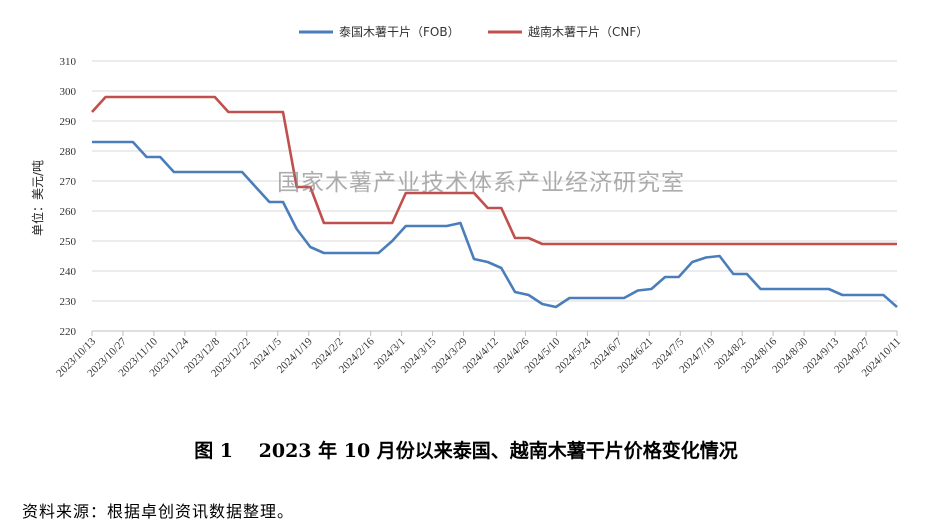  I want to click on figure-caption: 图 1 2023 年 10 月份以来泰国、越南木薯干片价格变化情况, so click(466, 451).